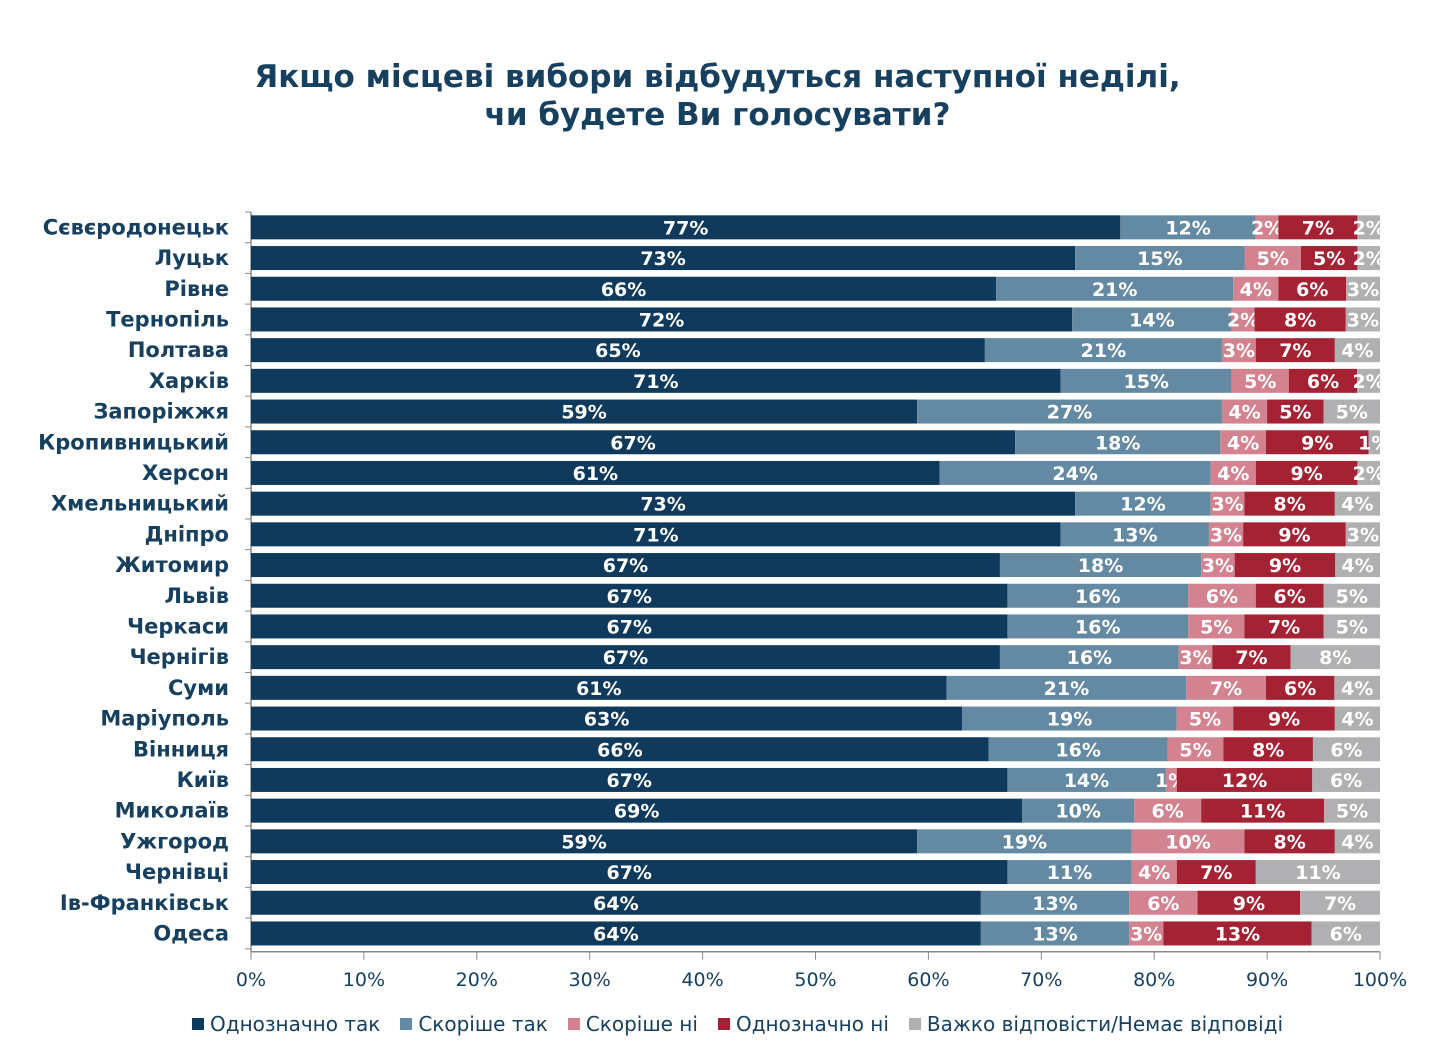 This screenshot has width=1435, height=1046. I want to click on category-label: Одеса, so click(191, 933).